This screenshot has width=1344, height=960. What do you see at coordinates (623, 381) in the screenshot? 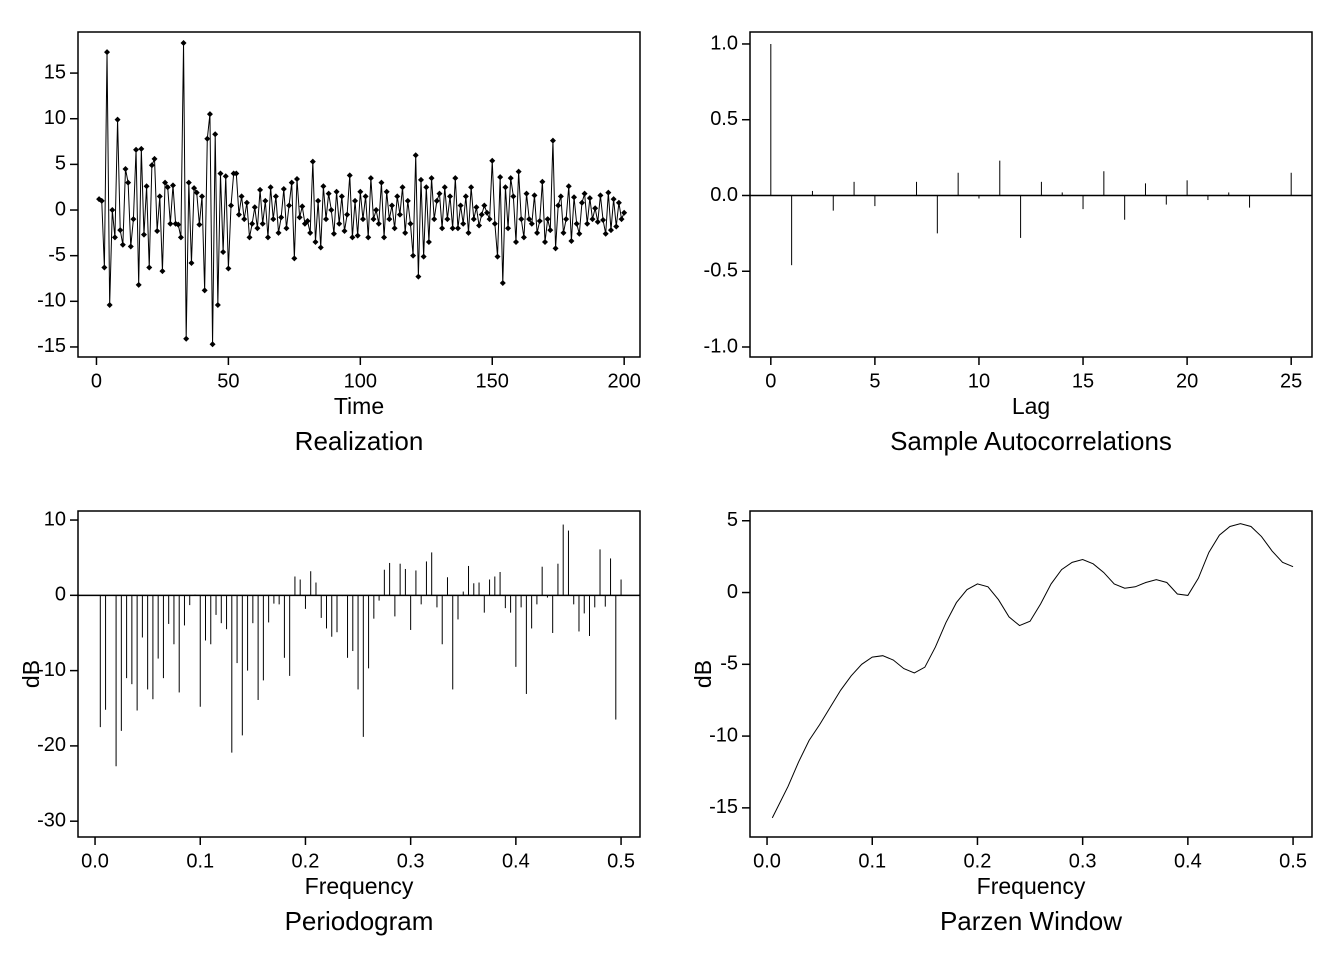
I see `x-tick-label: 200` at bounding box center [623, 381].